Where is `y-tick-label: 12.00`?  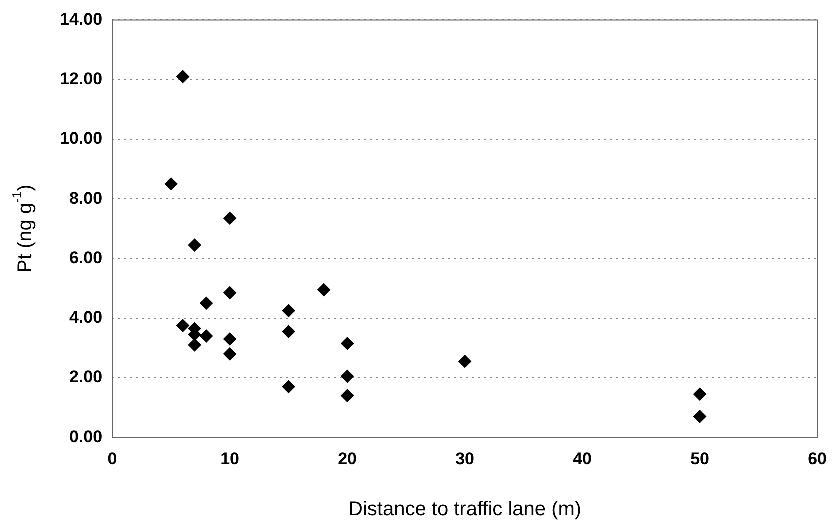 y-tick-label: 12.00 is located at coordinates (81, 79).